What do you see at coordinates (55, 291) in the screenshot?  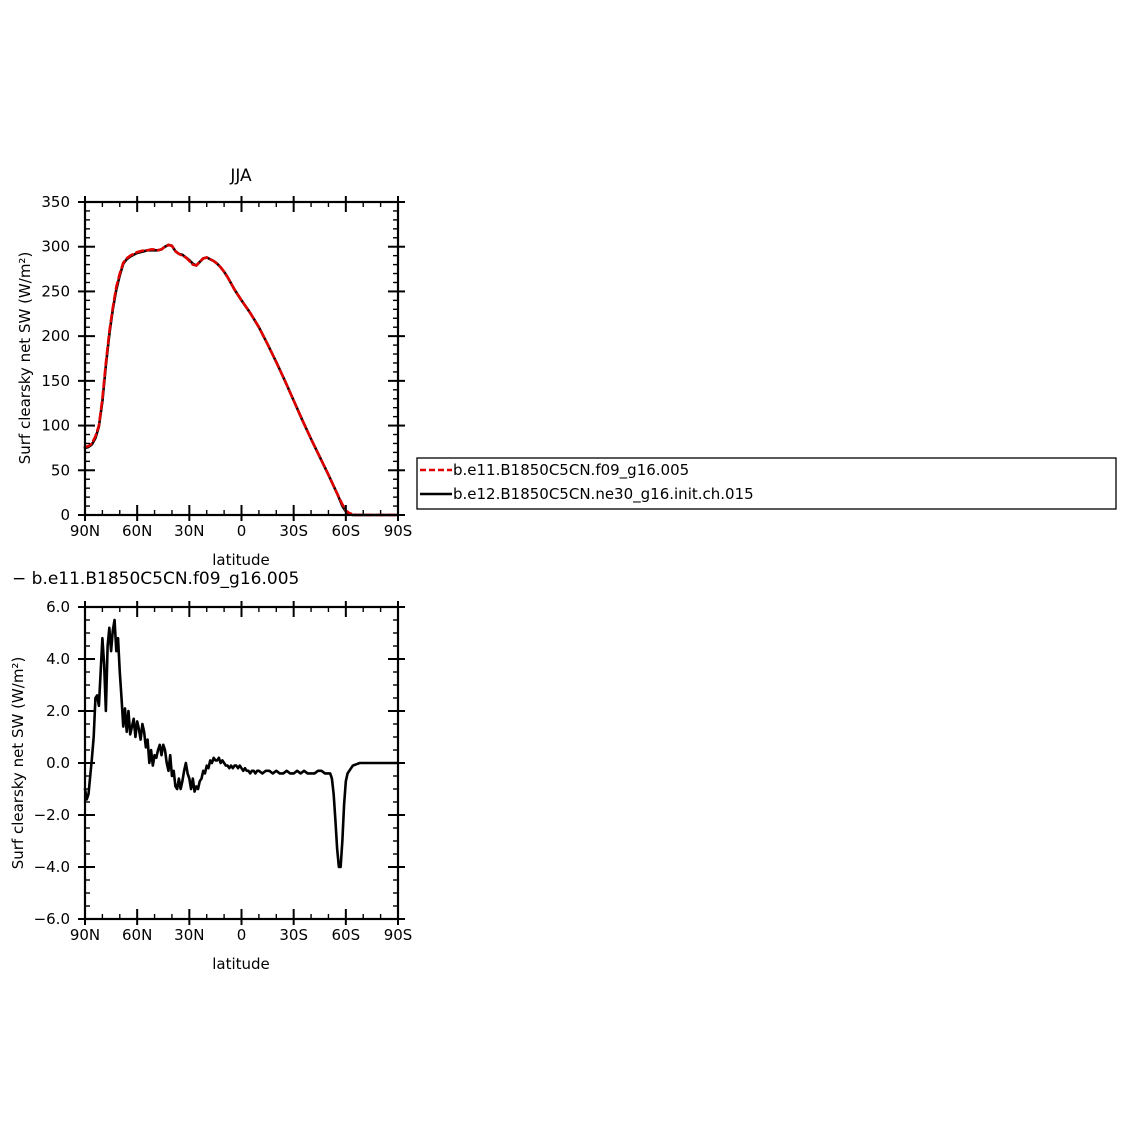 I see `y-tick-label: 250` at bounding box center [55, 291].